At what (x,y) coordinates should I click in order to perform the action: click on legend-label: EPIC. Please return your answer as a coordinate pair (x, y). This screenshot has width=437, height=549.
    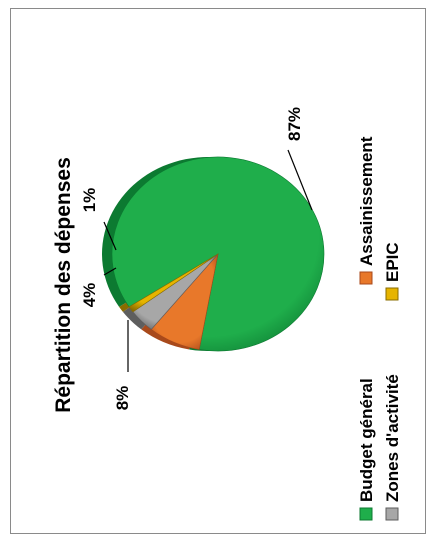
    Looking at the image, I should click on (392, 262).